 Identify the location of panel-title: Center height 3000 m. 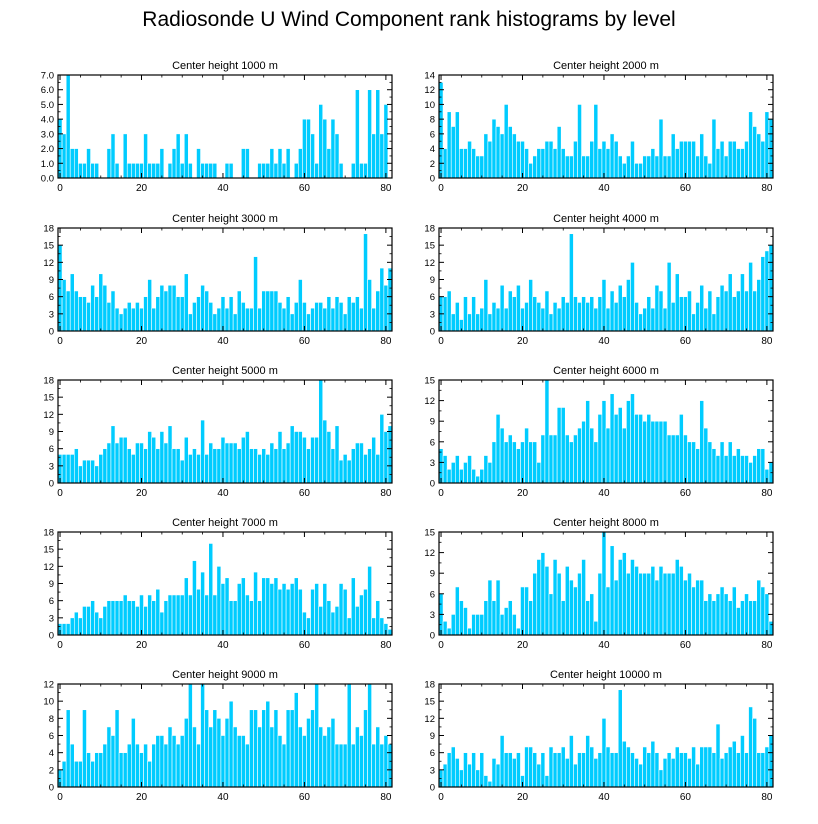
(225, 219).